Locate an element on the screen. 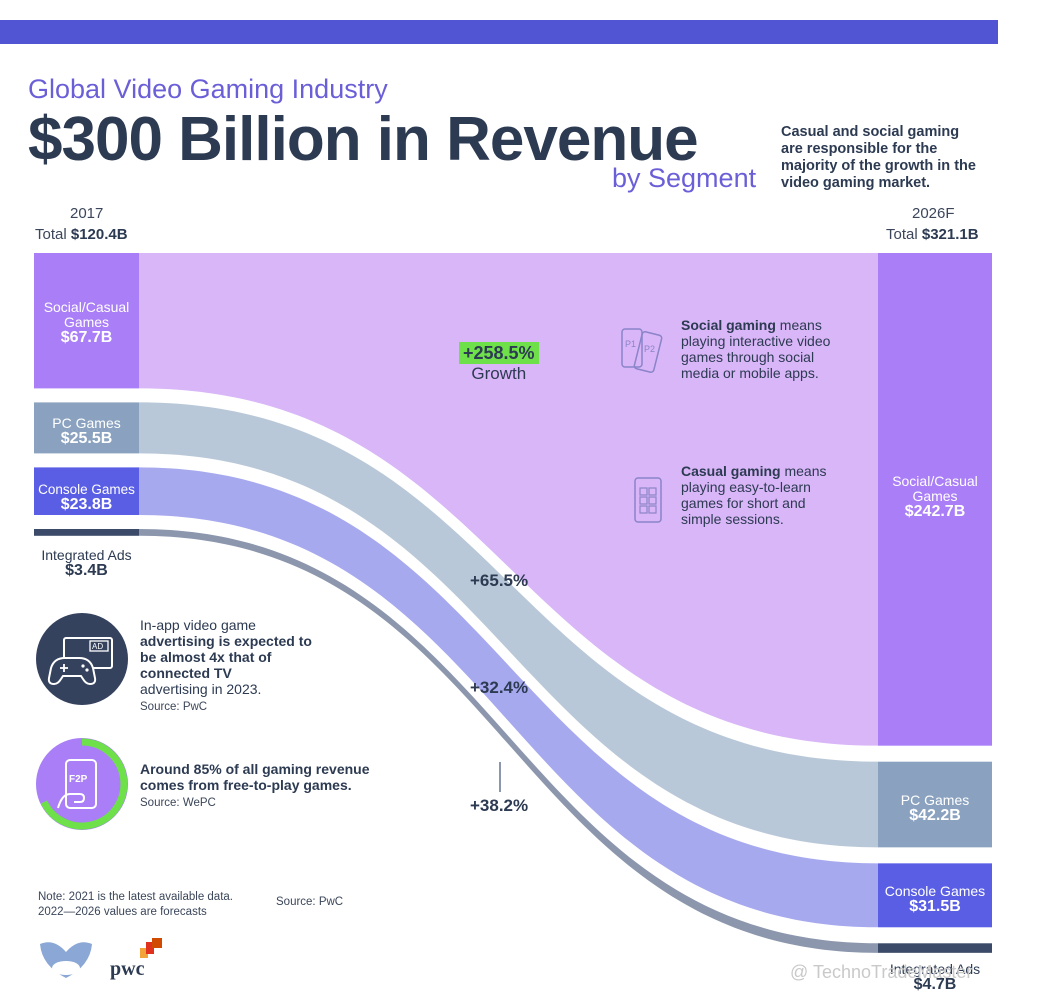 Image resolution: width=1039 pixels, height=1000 pixels. footer-source: Source: PwC is located at coordinates (310, 902).